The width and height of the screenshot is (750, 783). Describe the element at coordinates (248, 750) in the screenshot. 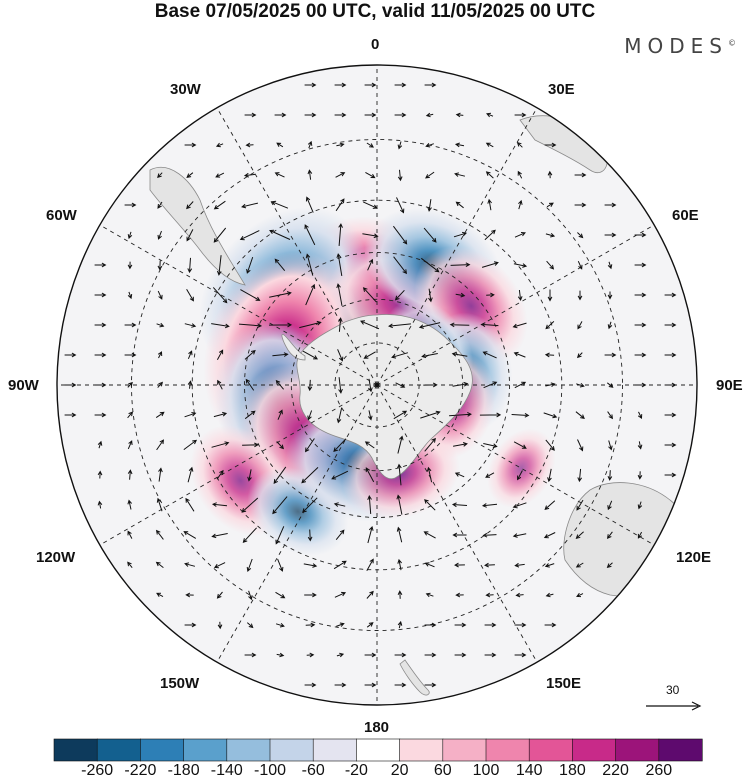

I see `colorbar-swatch` at that location.